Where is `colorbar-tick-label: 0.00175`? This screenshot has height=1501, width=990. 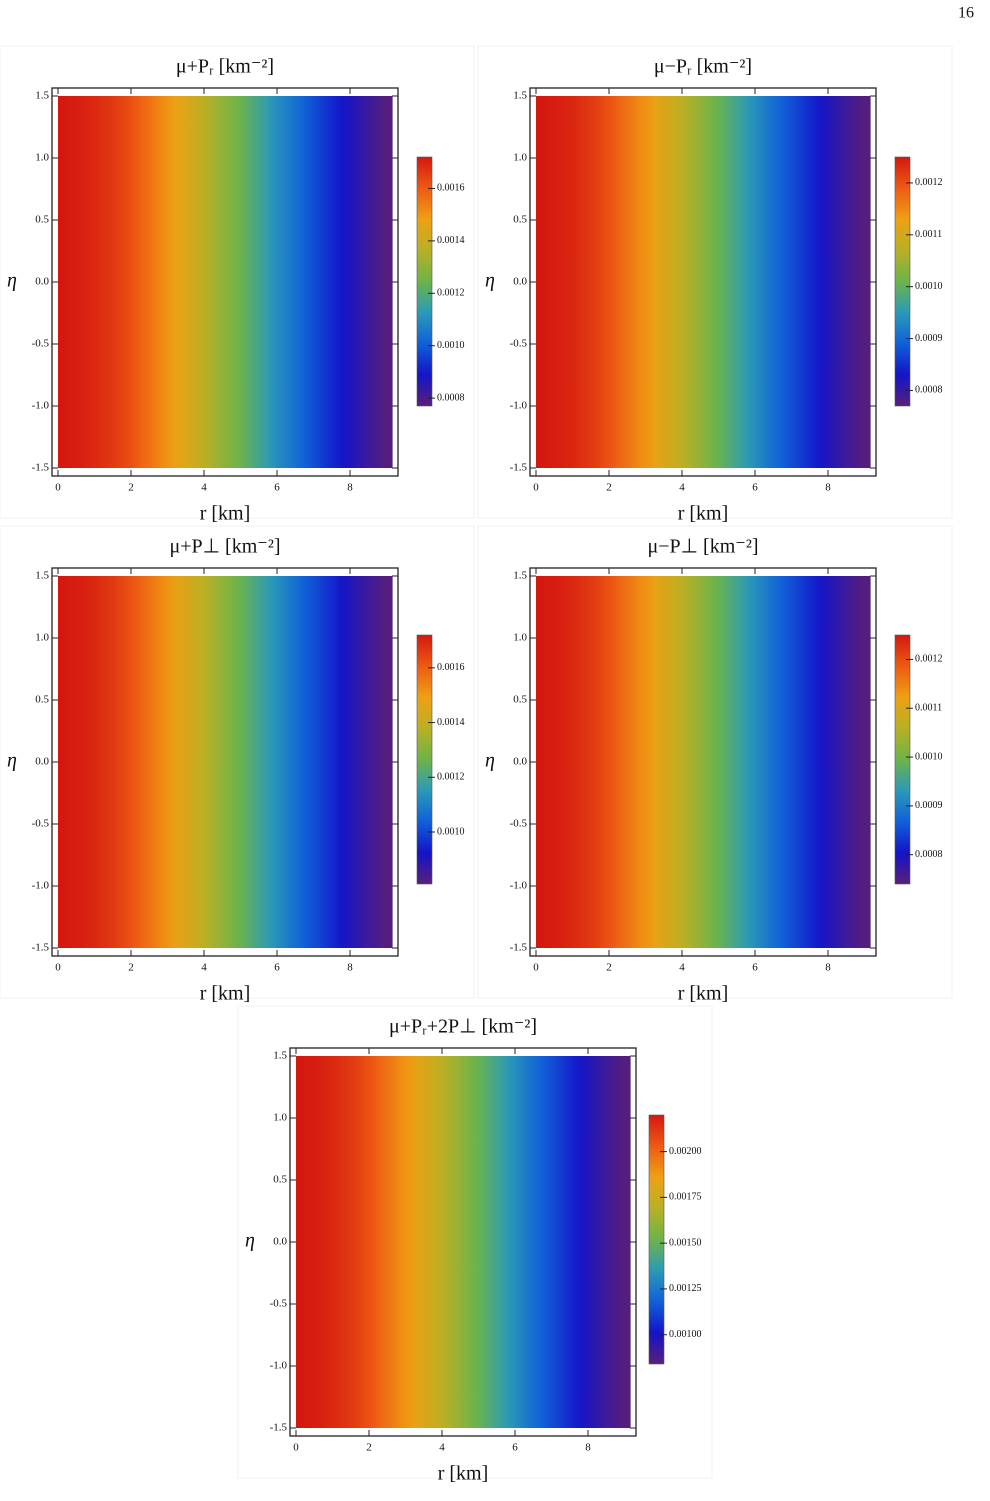 colorbar-tick-label: 0.00175 is located at coordinates (685, 1197).